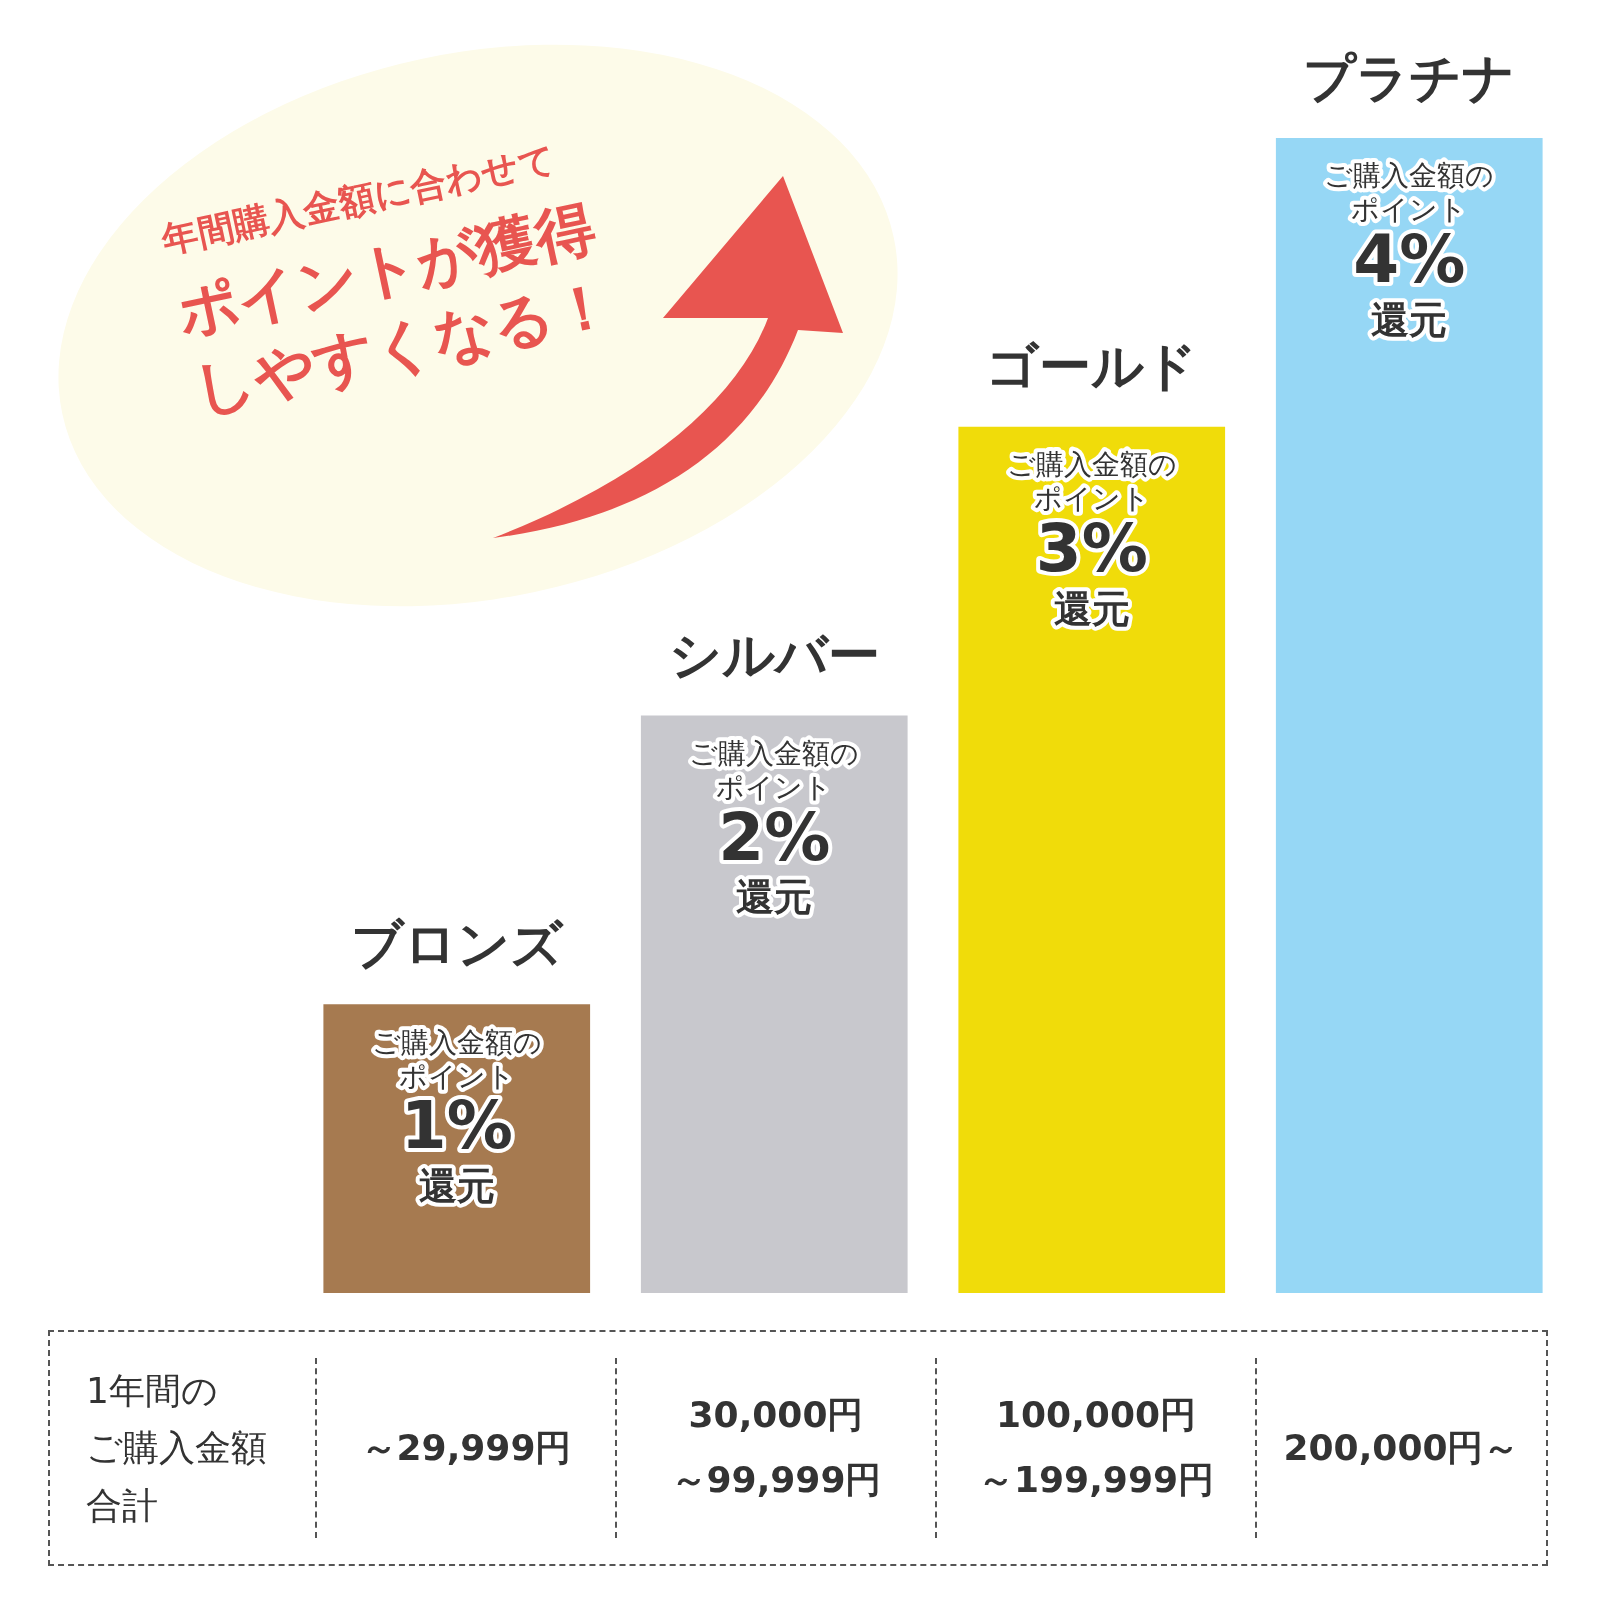 This screenshot has width=1600, height=1600. I want to click on text: ～199,999円, so click(1096, 1480).